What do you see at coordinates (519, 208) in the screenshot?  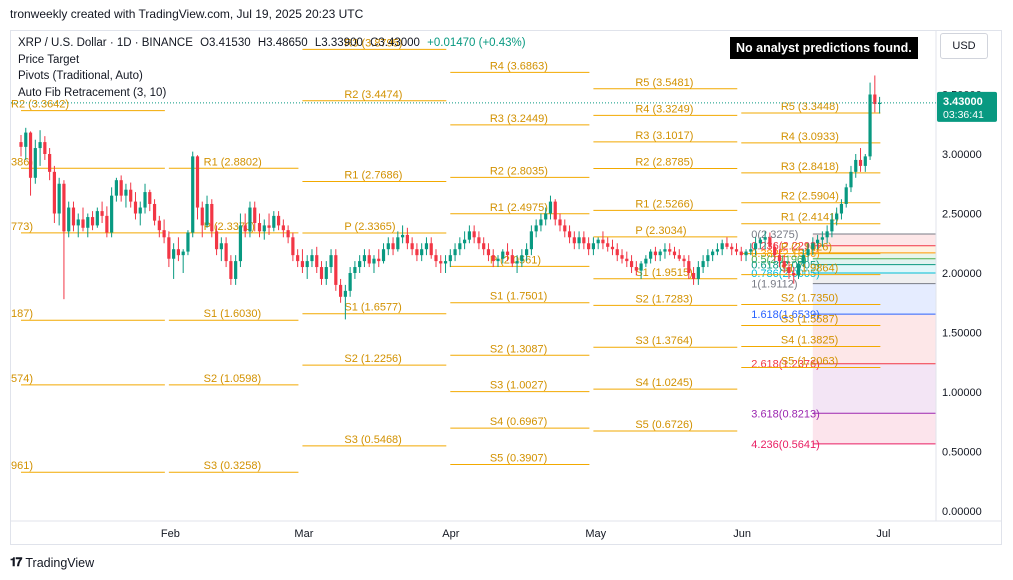 I see `pivot-level-label: R1 (2.4975)` at bounding box center [519, 208].